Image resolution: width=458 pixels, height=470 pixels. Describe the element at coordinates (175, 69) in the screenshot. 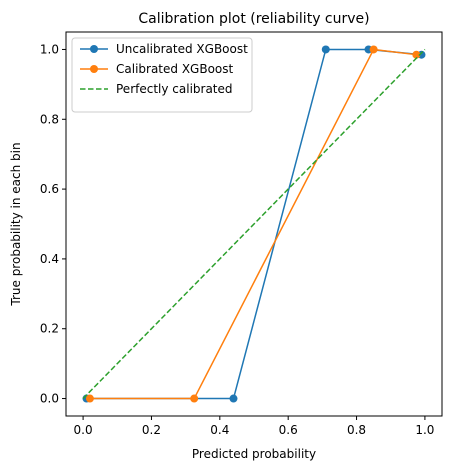

I see `legend-label: Calibrated XGBoost` at that location.